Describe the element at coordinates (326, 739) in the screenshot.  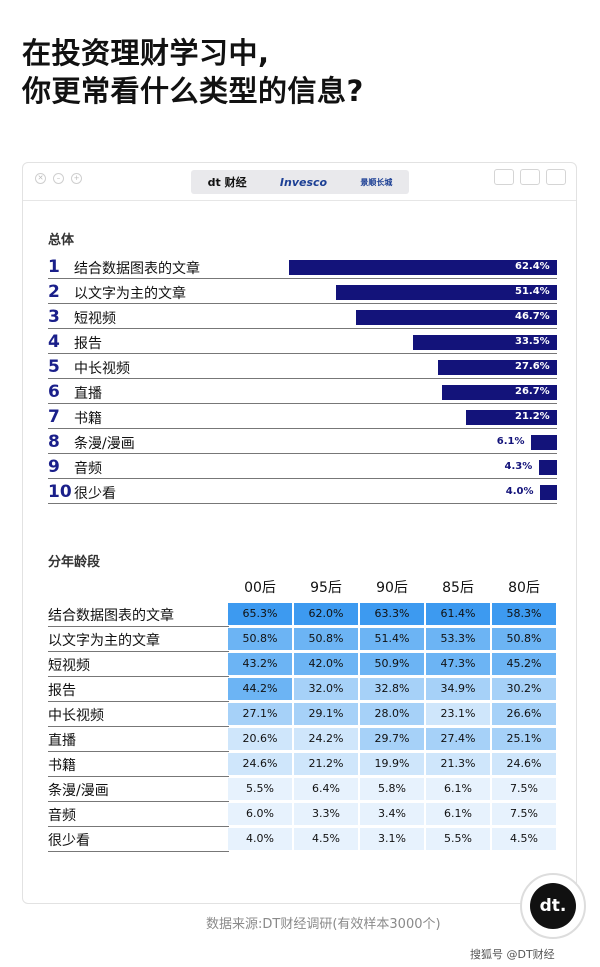
I see `heatmap-cell: 24.2%` at that location.